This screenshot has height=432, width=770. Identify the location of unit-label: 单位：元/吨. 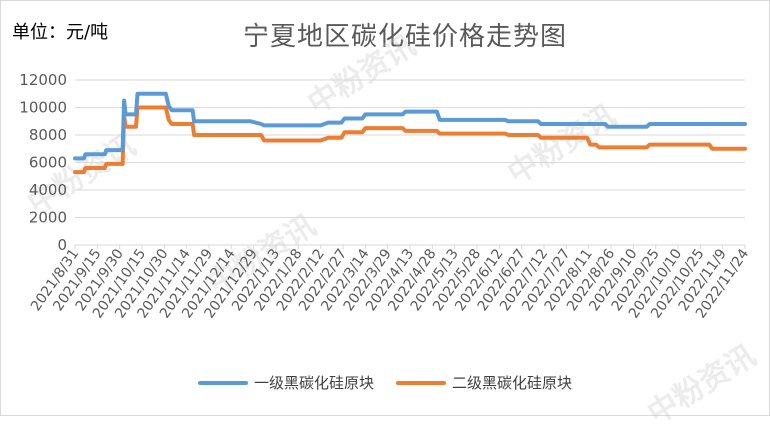
(60, 32).